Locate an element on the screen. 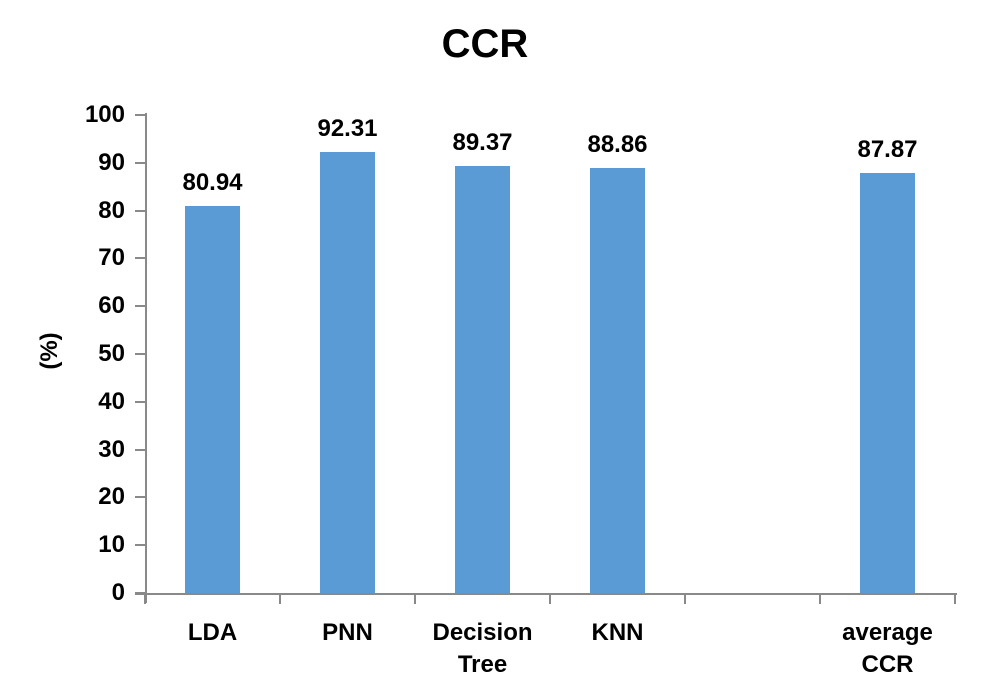 The width and height of the screenshot is (984, 673). bar-knn is located at coordinates (617, 380).